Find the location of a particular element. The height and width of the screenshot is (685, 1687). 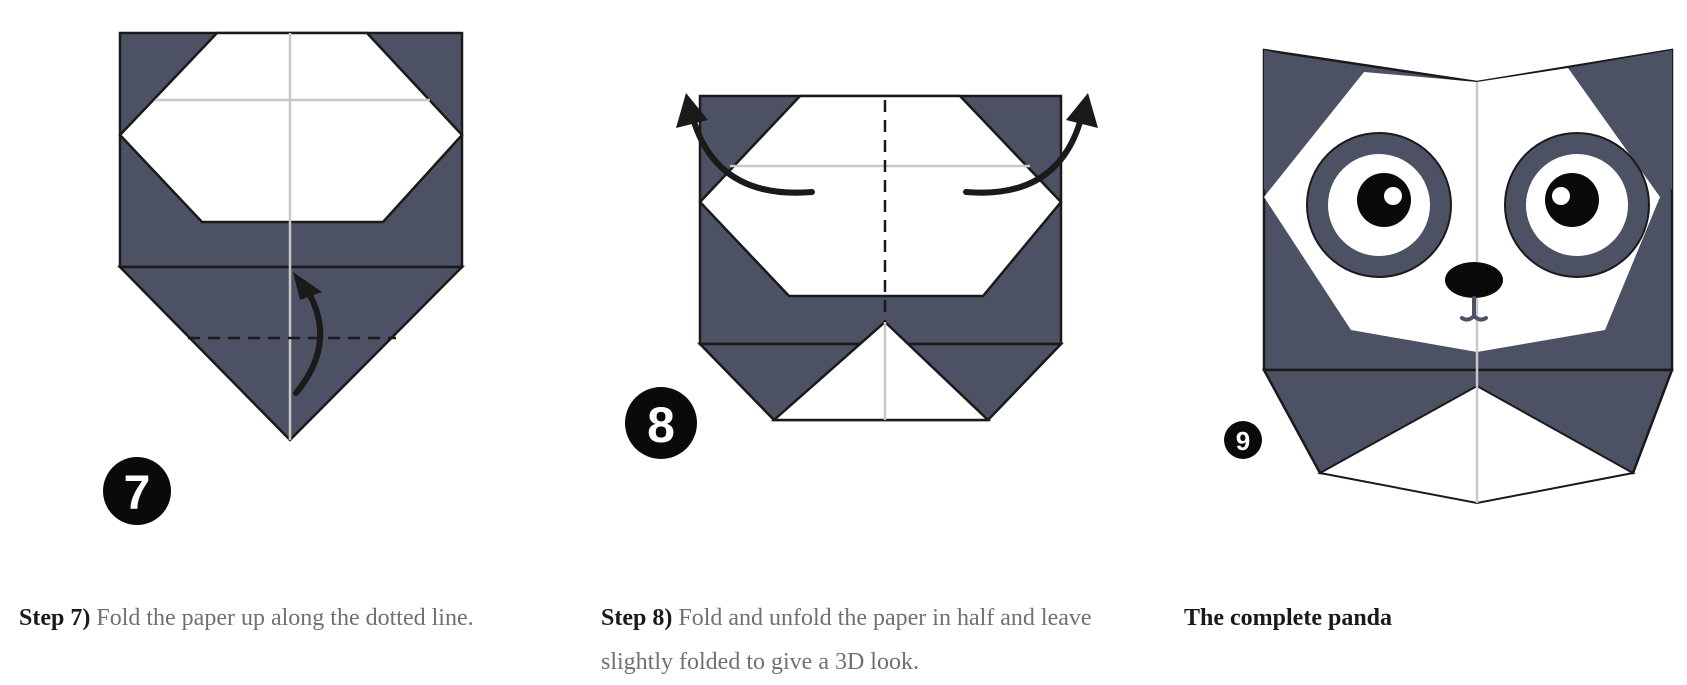

white-hexagon is located at coordinates (880, 196).